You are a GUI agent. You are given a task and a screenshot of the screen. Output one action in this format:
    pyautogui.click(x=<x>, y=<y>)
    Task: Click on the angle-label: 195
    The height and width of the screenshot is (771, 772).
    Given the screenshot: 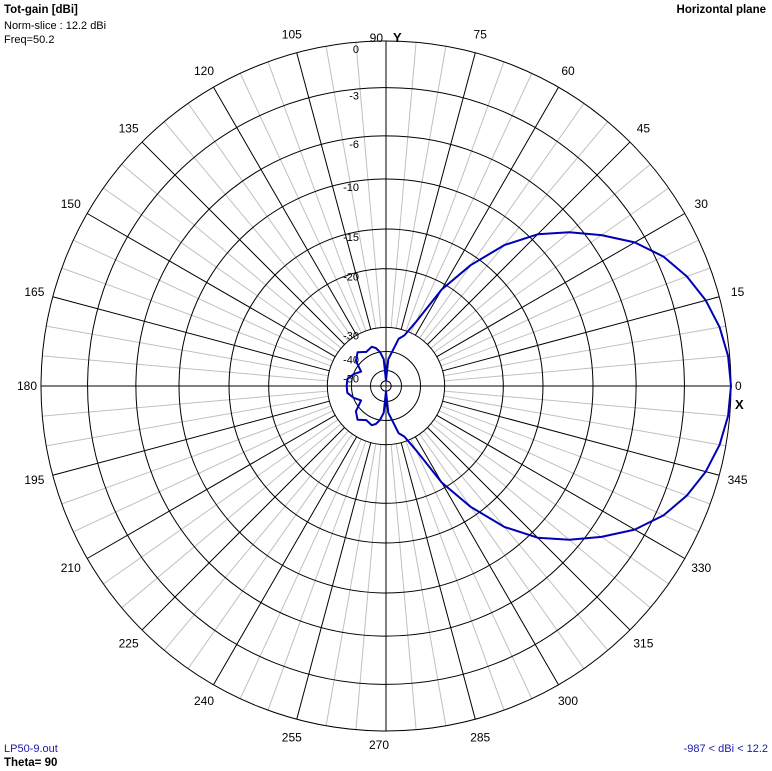 What is the action you would take?
    pyautogui.click(x=34, y=480)
    